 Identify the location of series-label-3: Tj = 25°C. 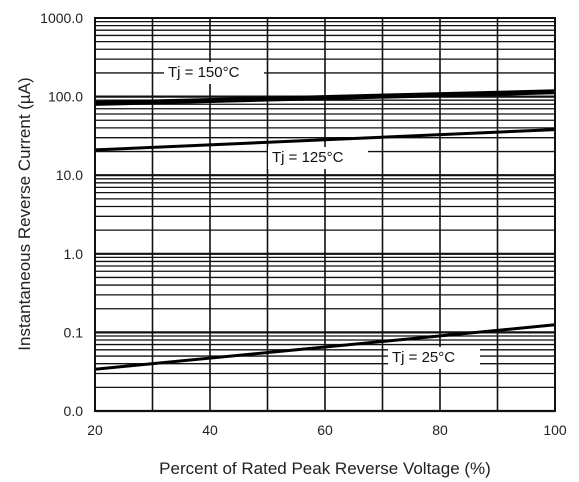
(423, 357).